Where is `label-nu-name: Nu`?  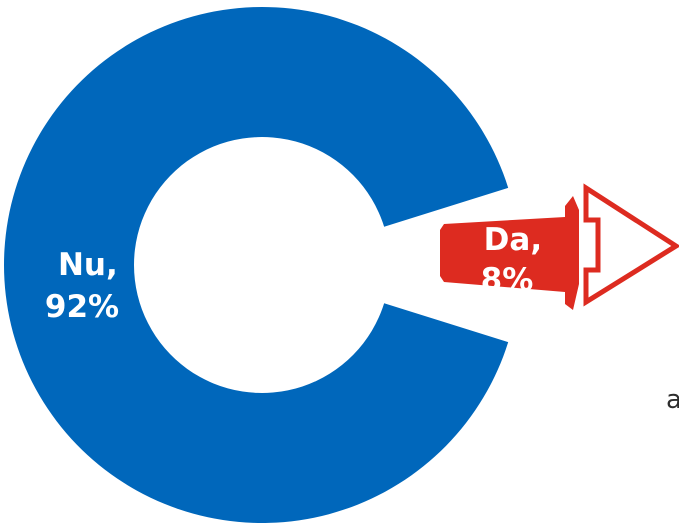
label-nu-name: Nu is located at coordinates (82, 265).